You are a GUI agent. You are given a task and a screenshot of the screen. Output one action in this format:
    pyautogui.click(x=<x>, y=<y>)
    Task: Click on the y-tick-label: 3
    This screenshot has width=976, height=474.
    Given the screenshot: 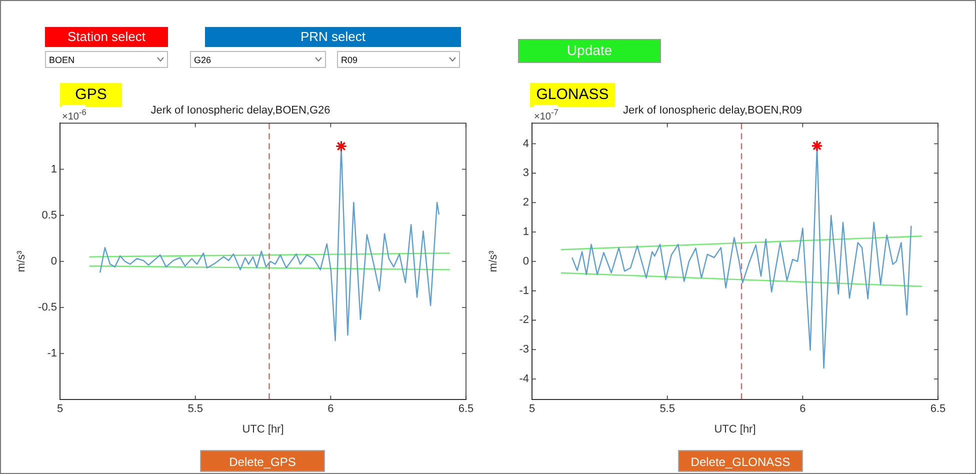 What is the action you would take?
    pyautogui.click(x=525, y=173)
    